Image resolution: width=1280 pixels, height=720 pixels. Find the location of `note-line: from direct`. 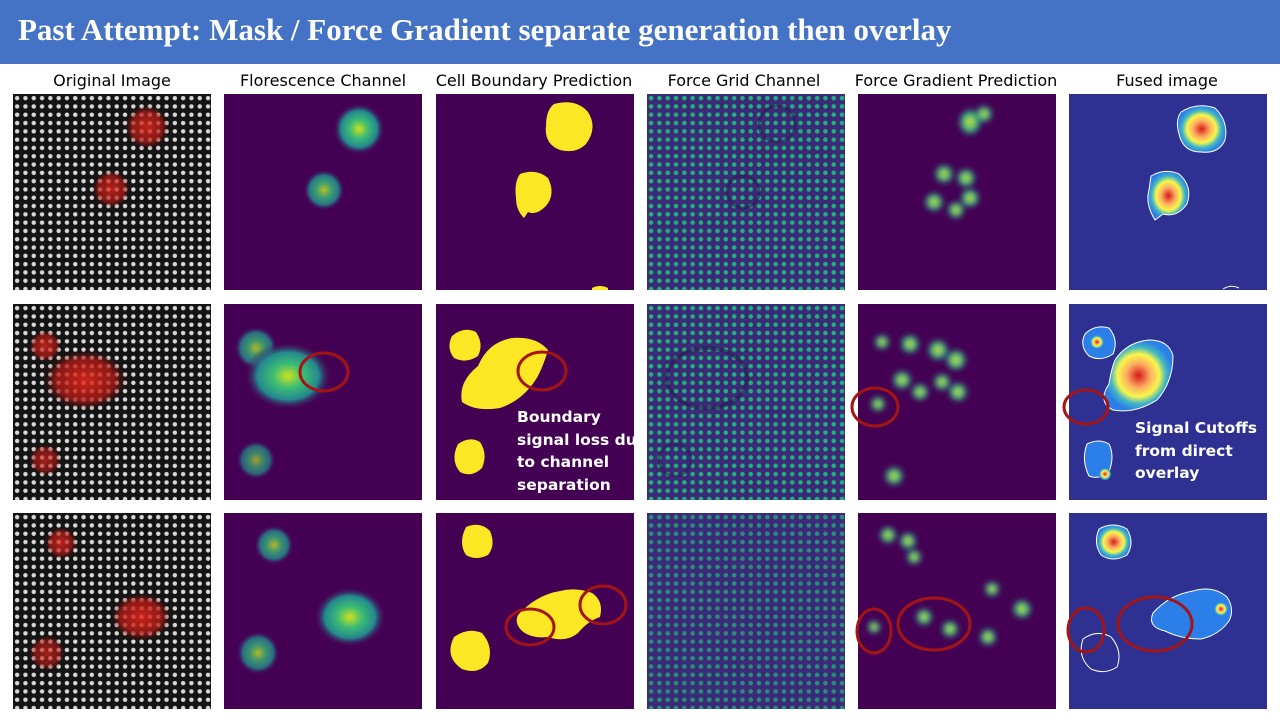

note-line: from direct is located at coordinates (1184, 450).